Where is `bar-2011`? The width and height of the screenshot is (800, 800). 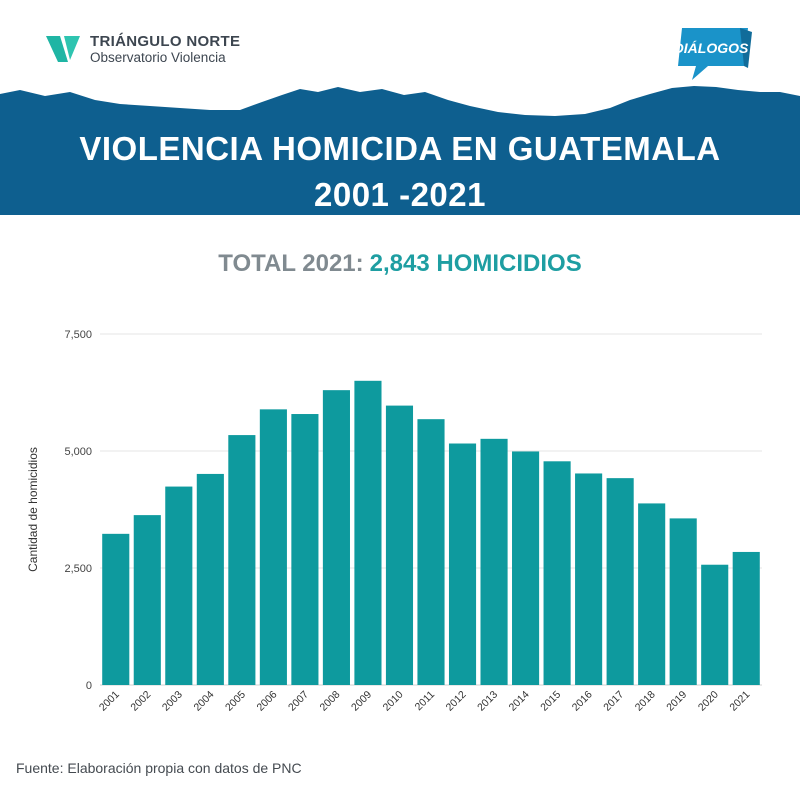
bar-2011 is located at coordinates (431, 552).